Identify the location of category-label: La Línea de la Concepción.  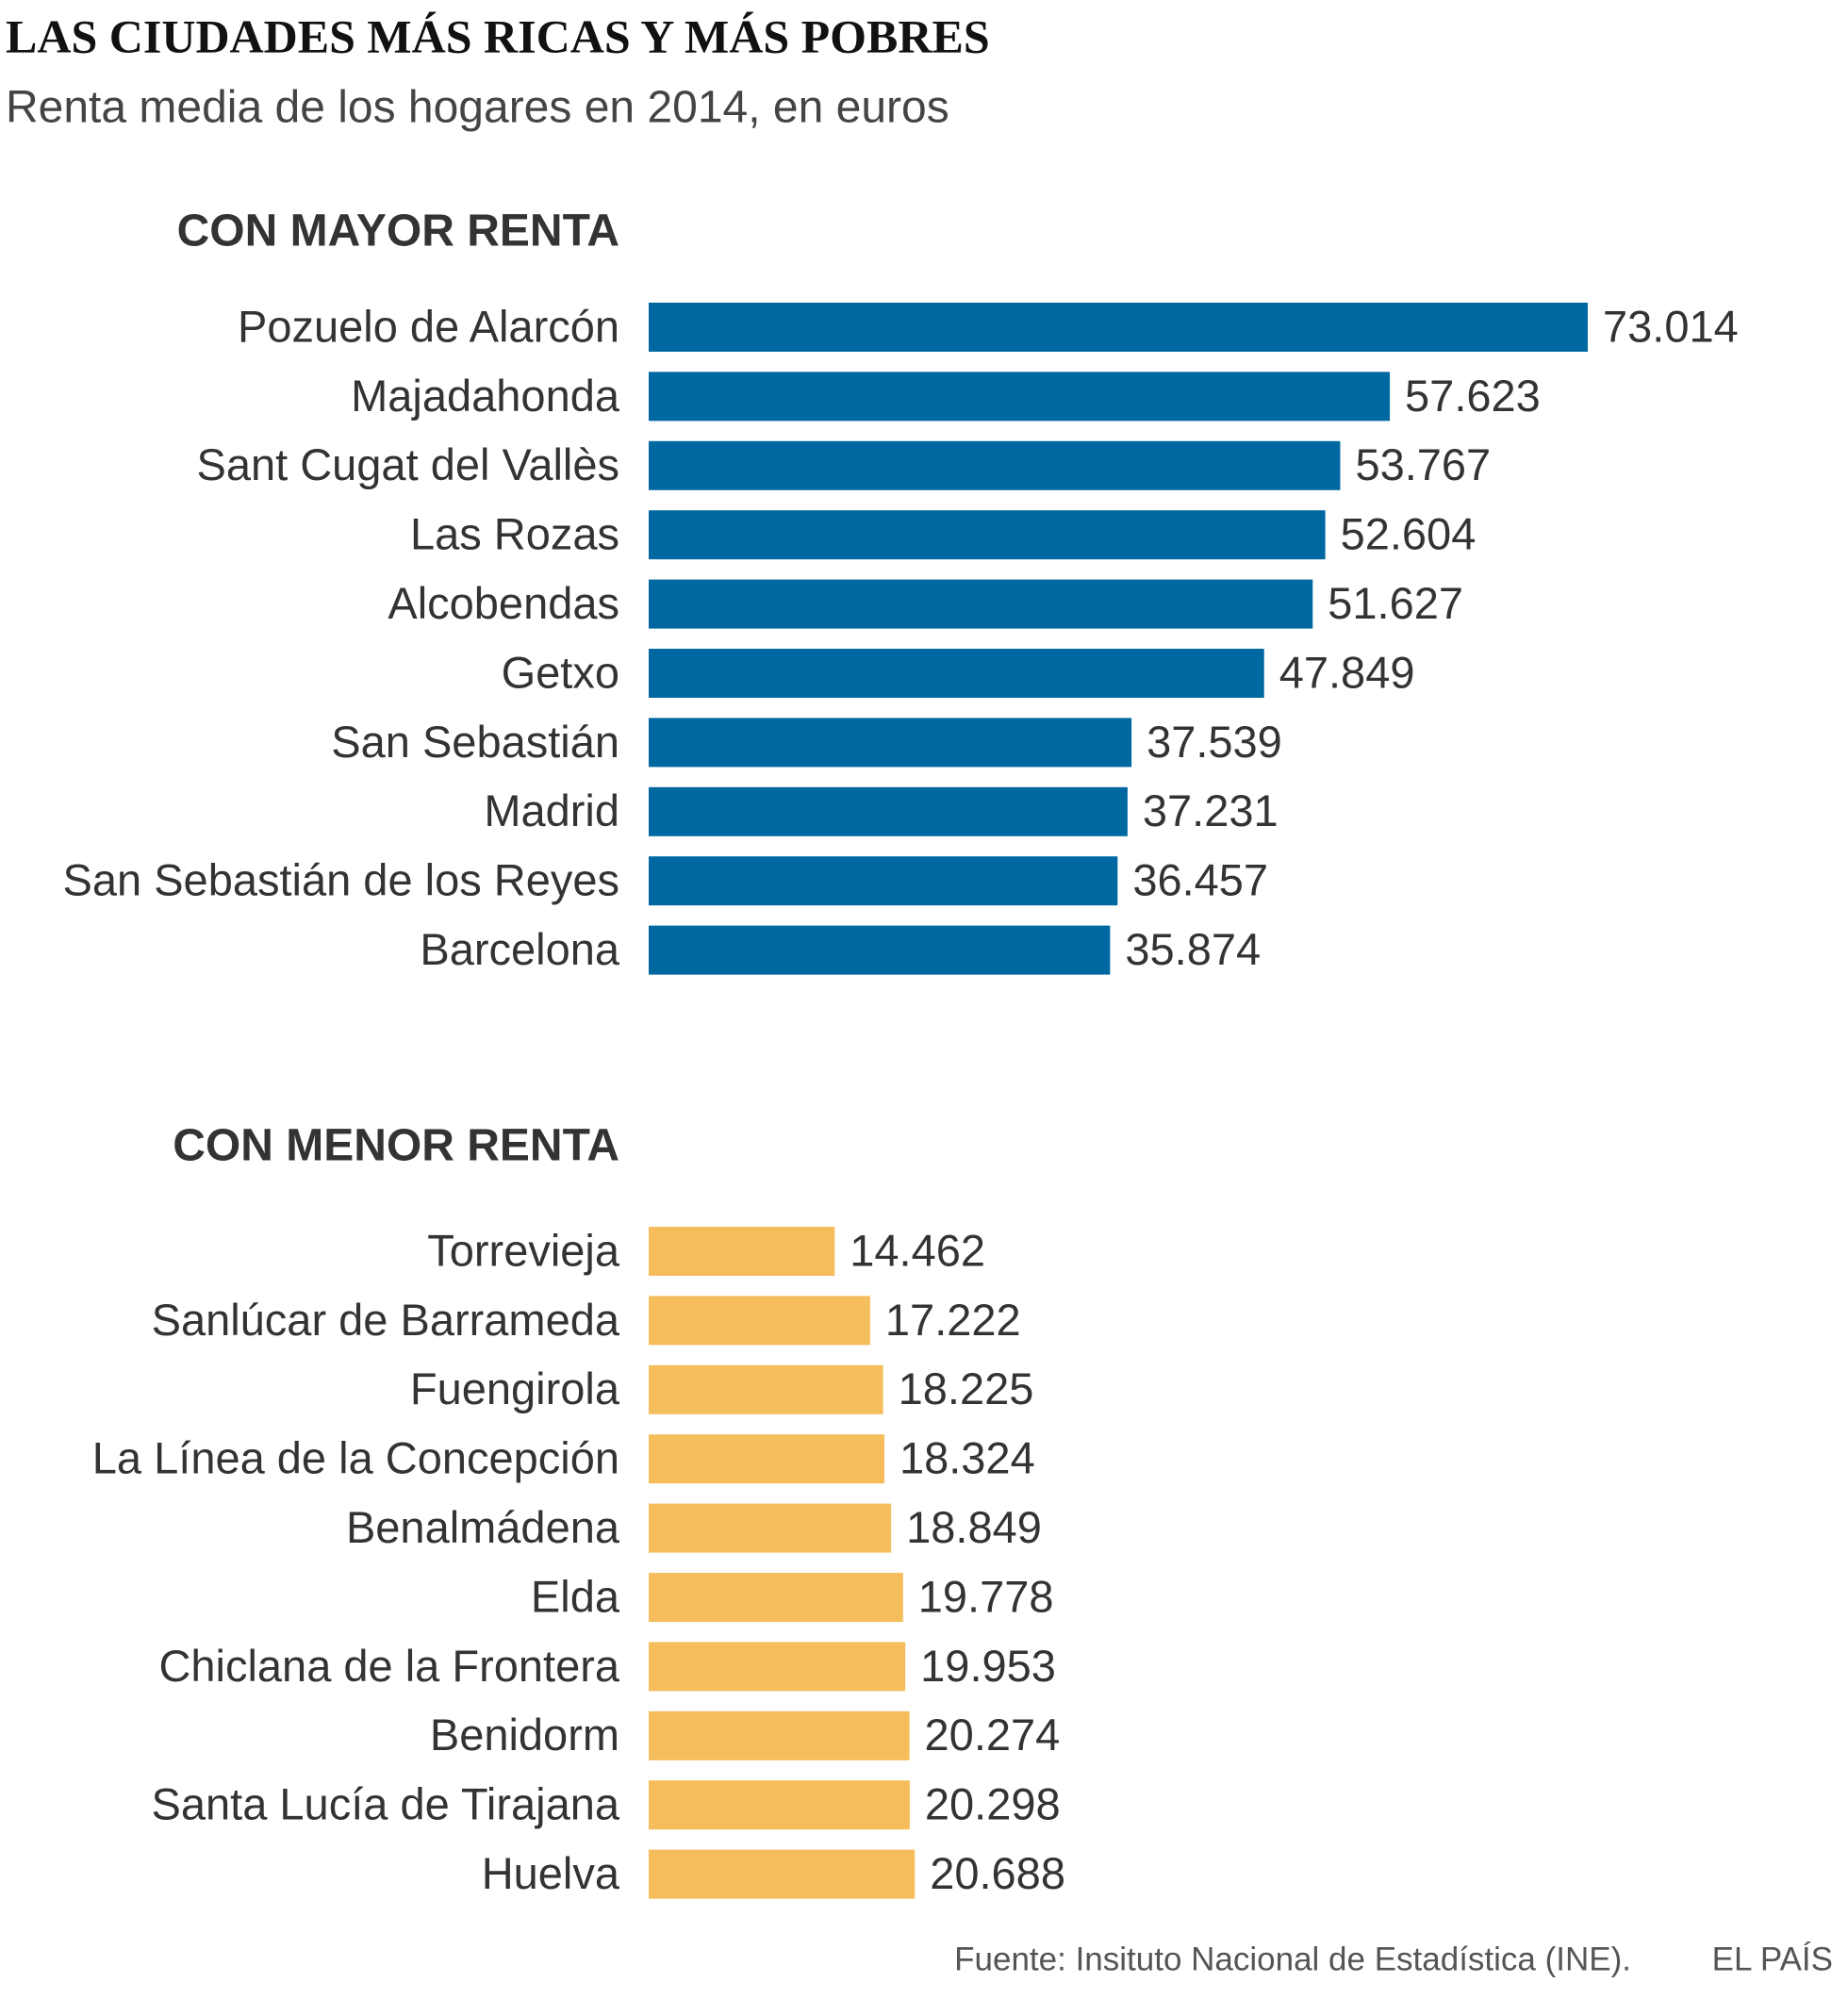
(355, 1458).